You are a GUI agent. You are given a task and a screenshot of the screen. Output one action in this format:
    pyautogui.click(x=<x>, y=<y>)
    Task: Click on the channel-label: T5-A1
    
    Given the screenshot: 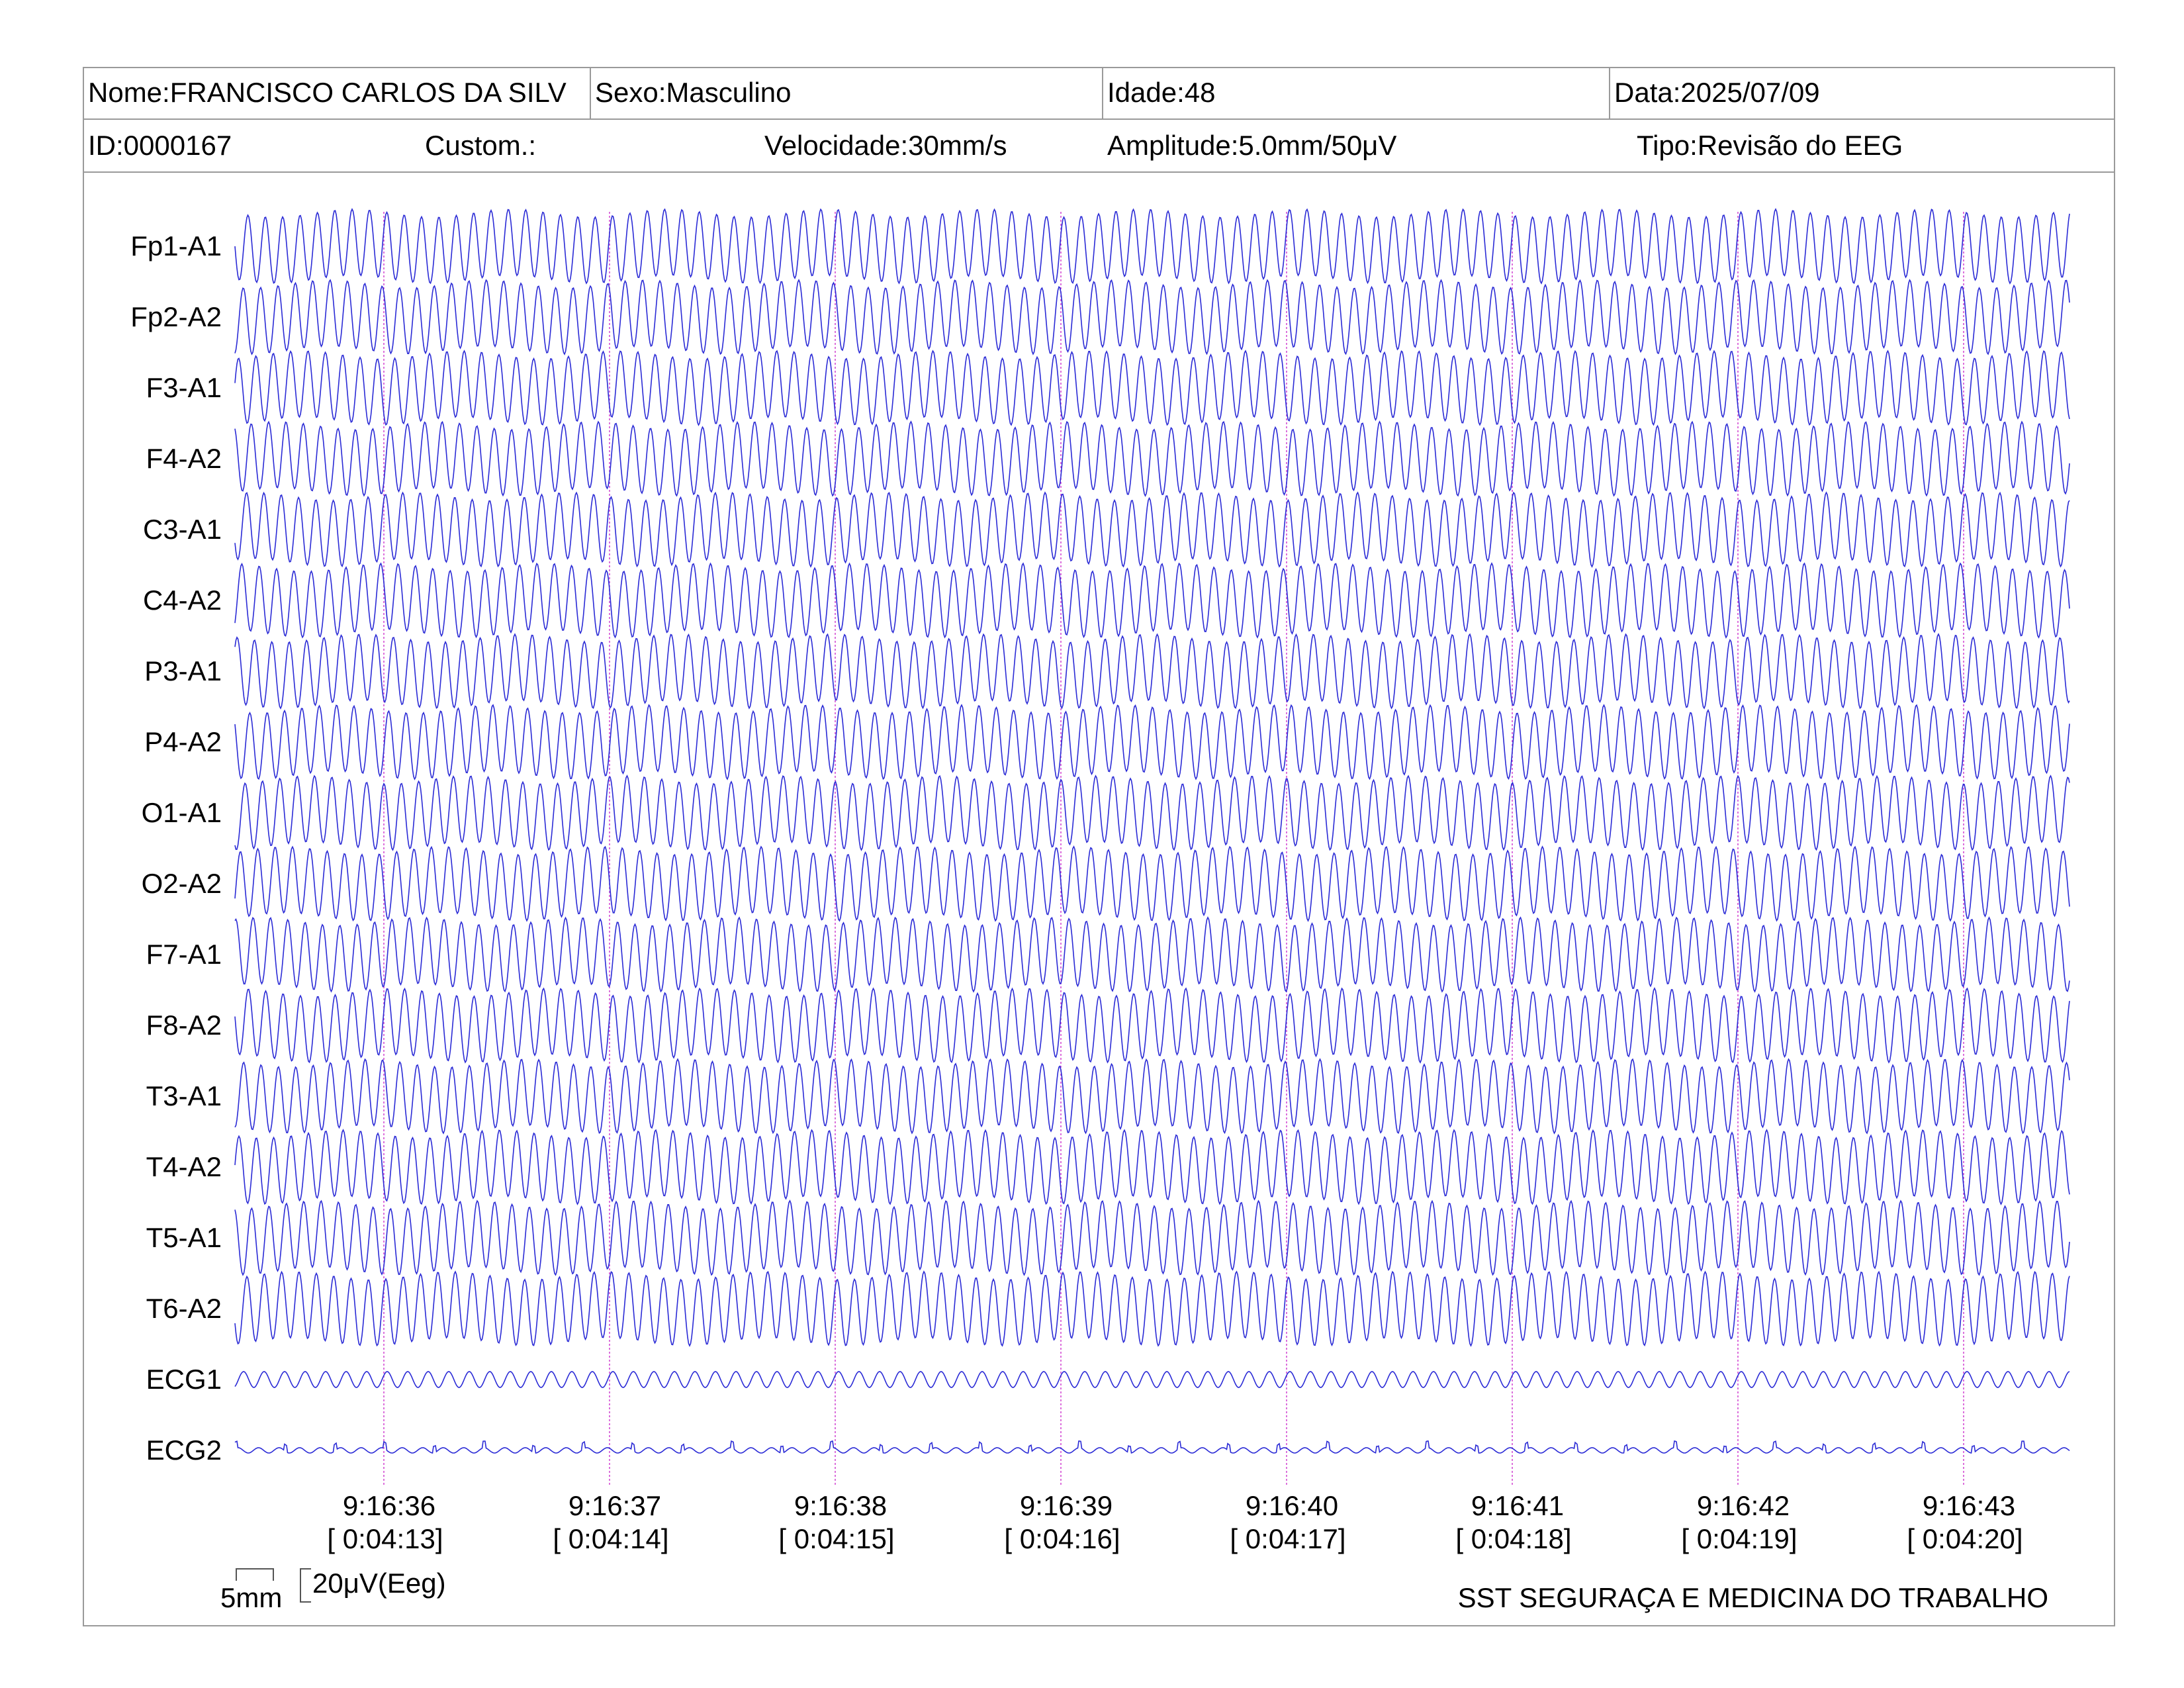 What is the action you would take?
    pyautogui.click(x=184, y=1237)
    